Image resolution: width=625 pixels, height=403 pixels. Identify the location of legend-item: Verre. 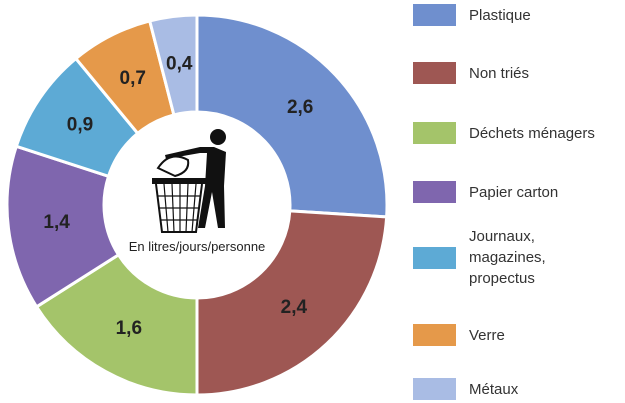
(516, 335).